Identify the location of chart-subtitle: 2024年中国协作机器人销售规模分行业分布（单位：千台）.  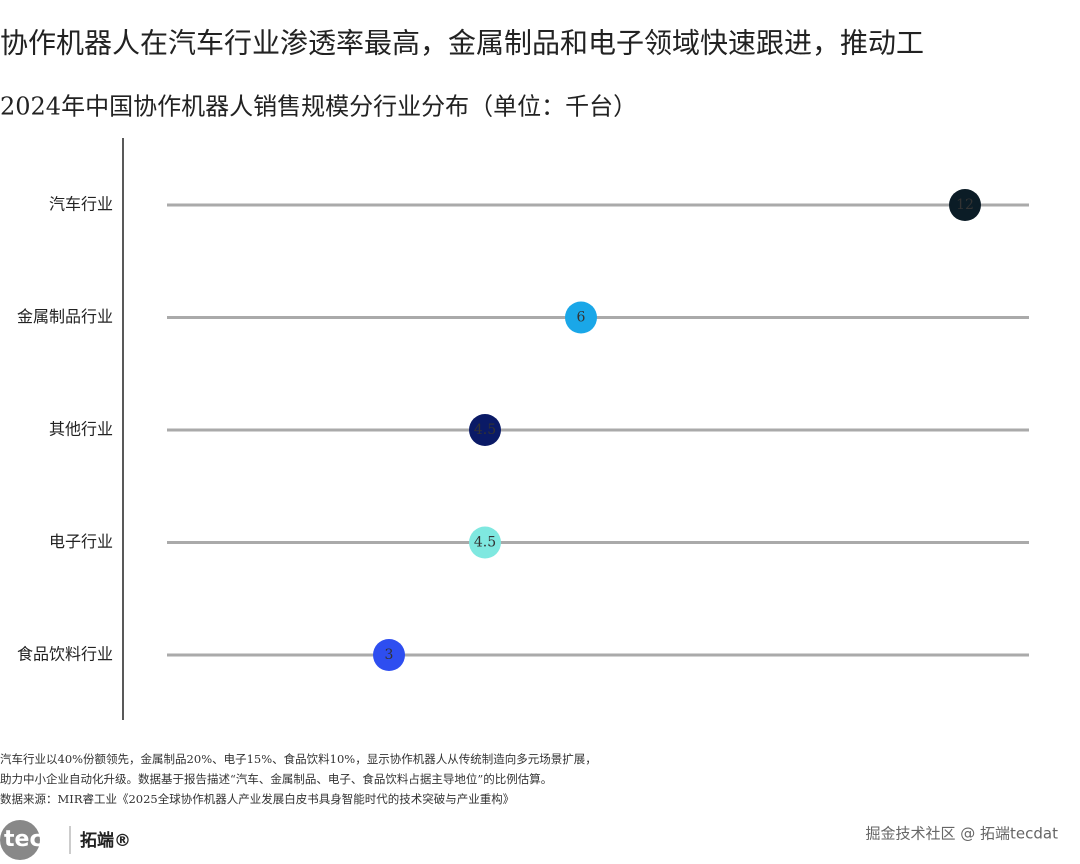
(318, 107).